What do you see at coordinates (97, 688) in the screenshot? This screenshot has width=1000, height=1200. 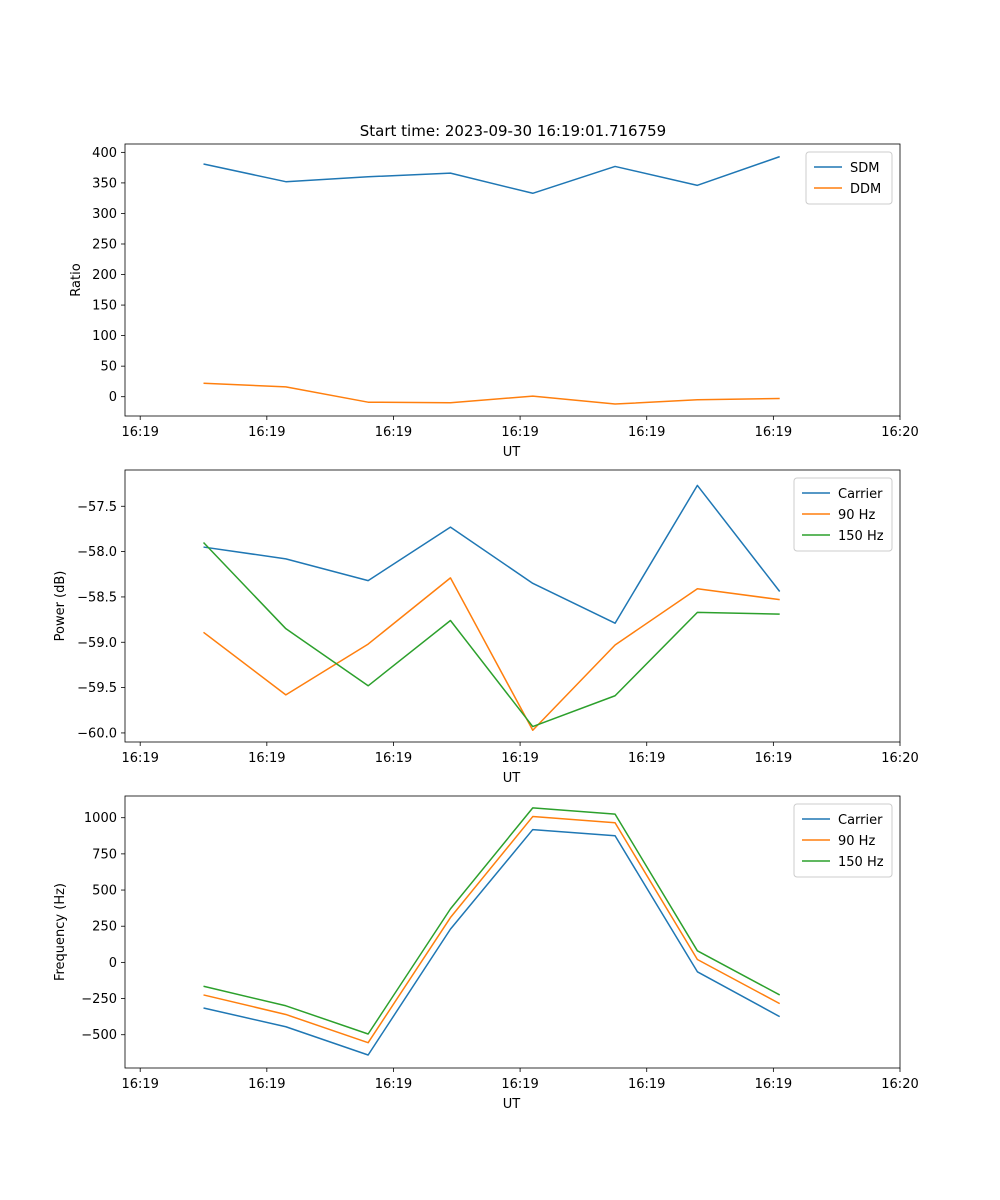 I see `y-tick-label: −59.5` at bounding box center [97, 688].